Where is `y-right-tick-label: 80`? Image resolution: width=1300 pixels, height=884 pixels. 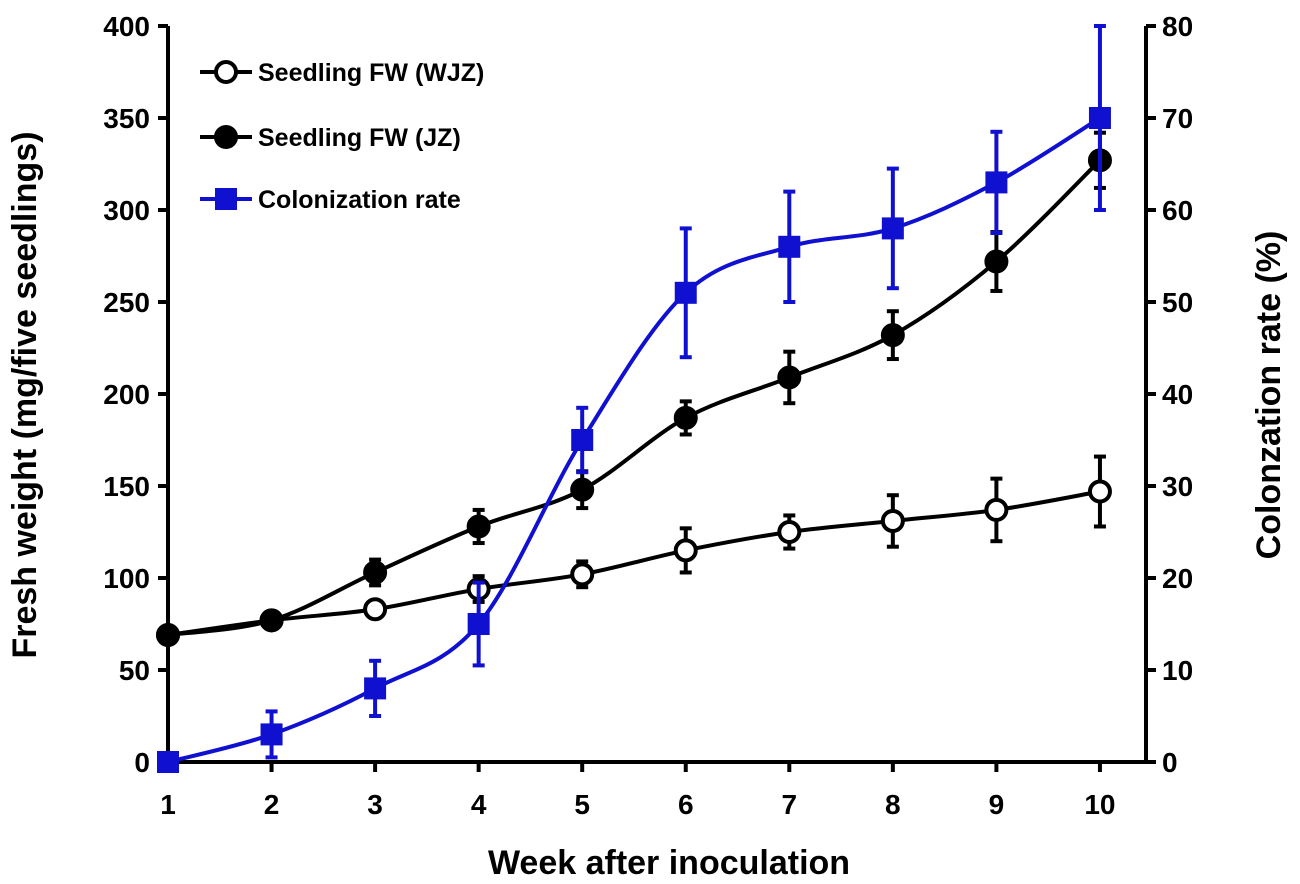 y-right-tick-label: 80 is located at coordinates (1177, 26).